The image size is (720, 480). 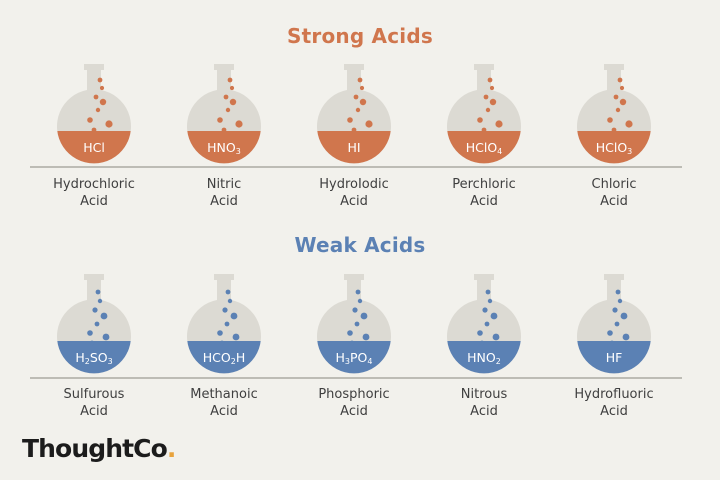 What do you see at coordinates (94, 403) in the screenshot?
I see `acid-name: Sulfurous Acid` at bounding box center [94, 403].